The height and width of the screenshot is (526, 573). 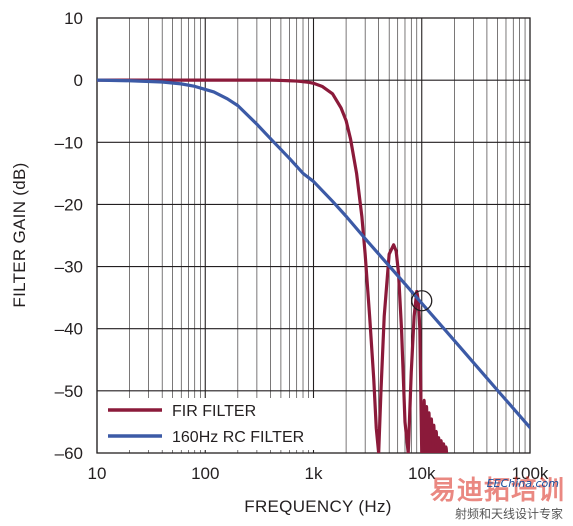 What do you see at coordinates (69, 329) in the screenshot?
I see `y-tick-label: –40` at bounding box center [69, 329].